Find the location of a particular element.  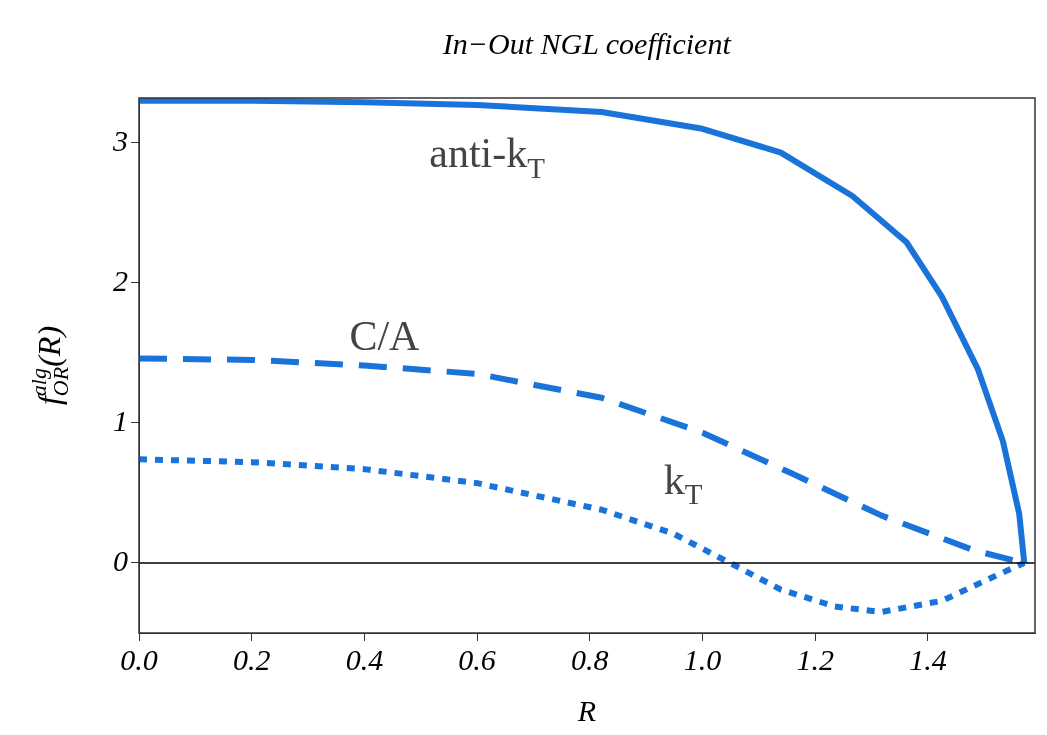

y-axis-title: falgOR(R) is located at coordinates (49, 365).